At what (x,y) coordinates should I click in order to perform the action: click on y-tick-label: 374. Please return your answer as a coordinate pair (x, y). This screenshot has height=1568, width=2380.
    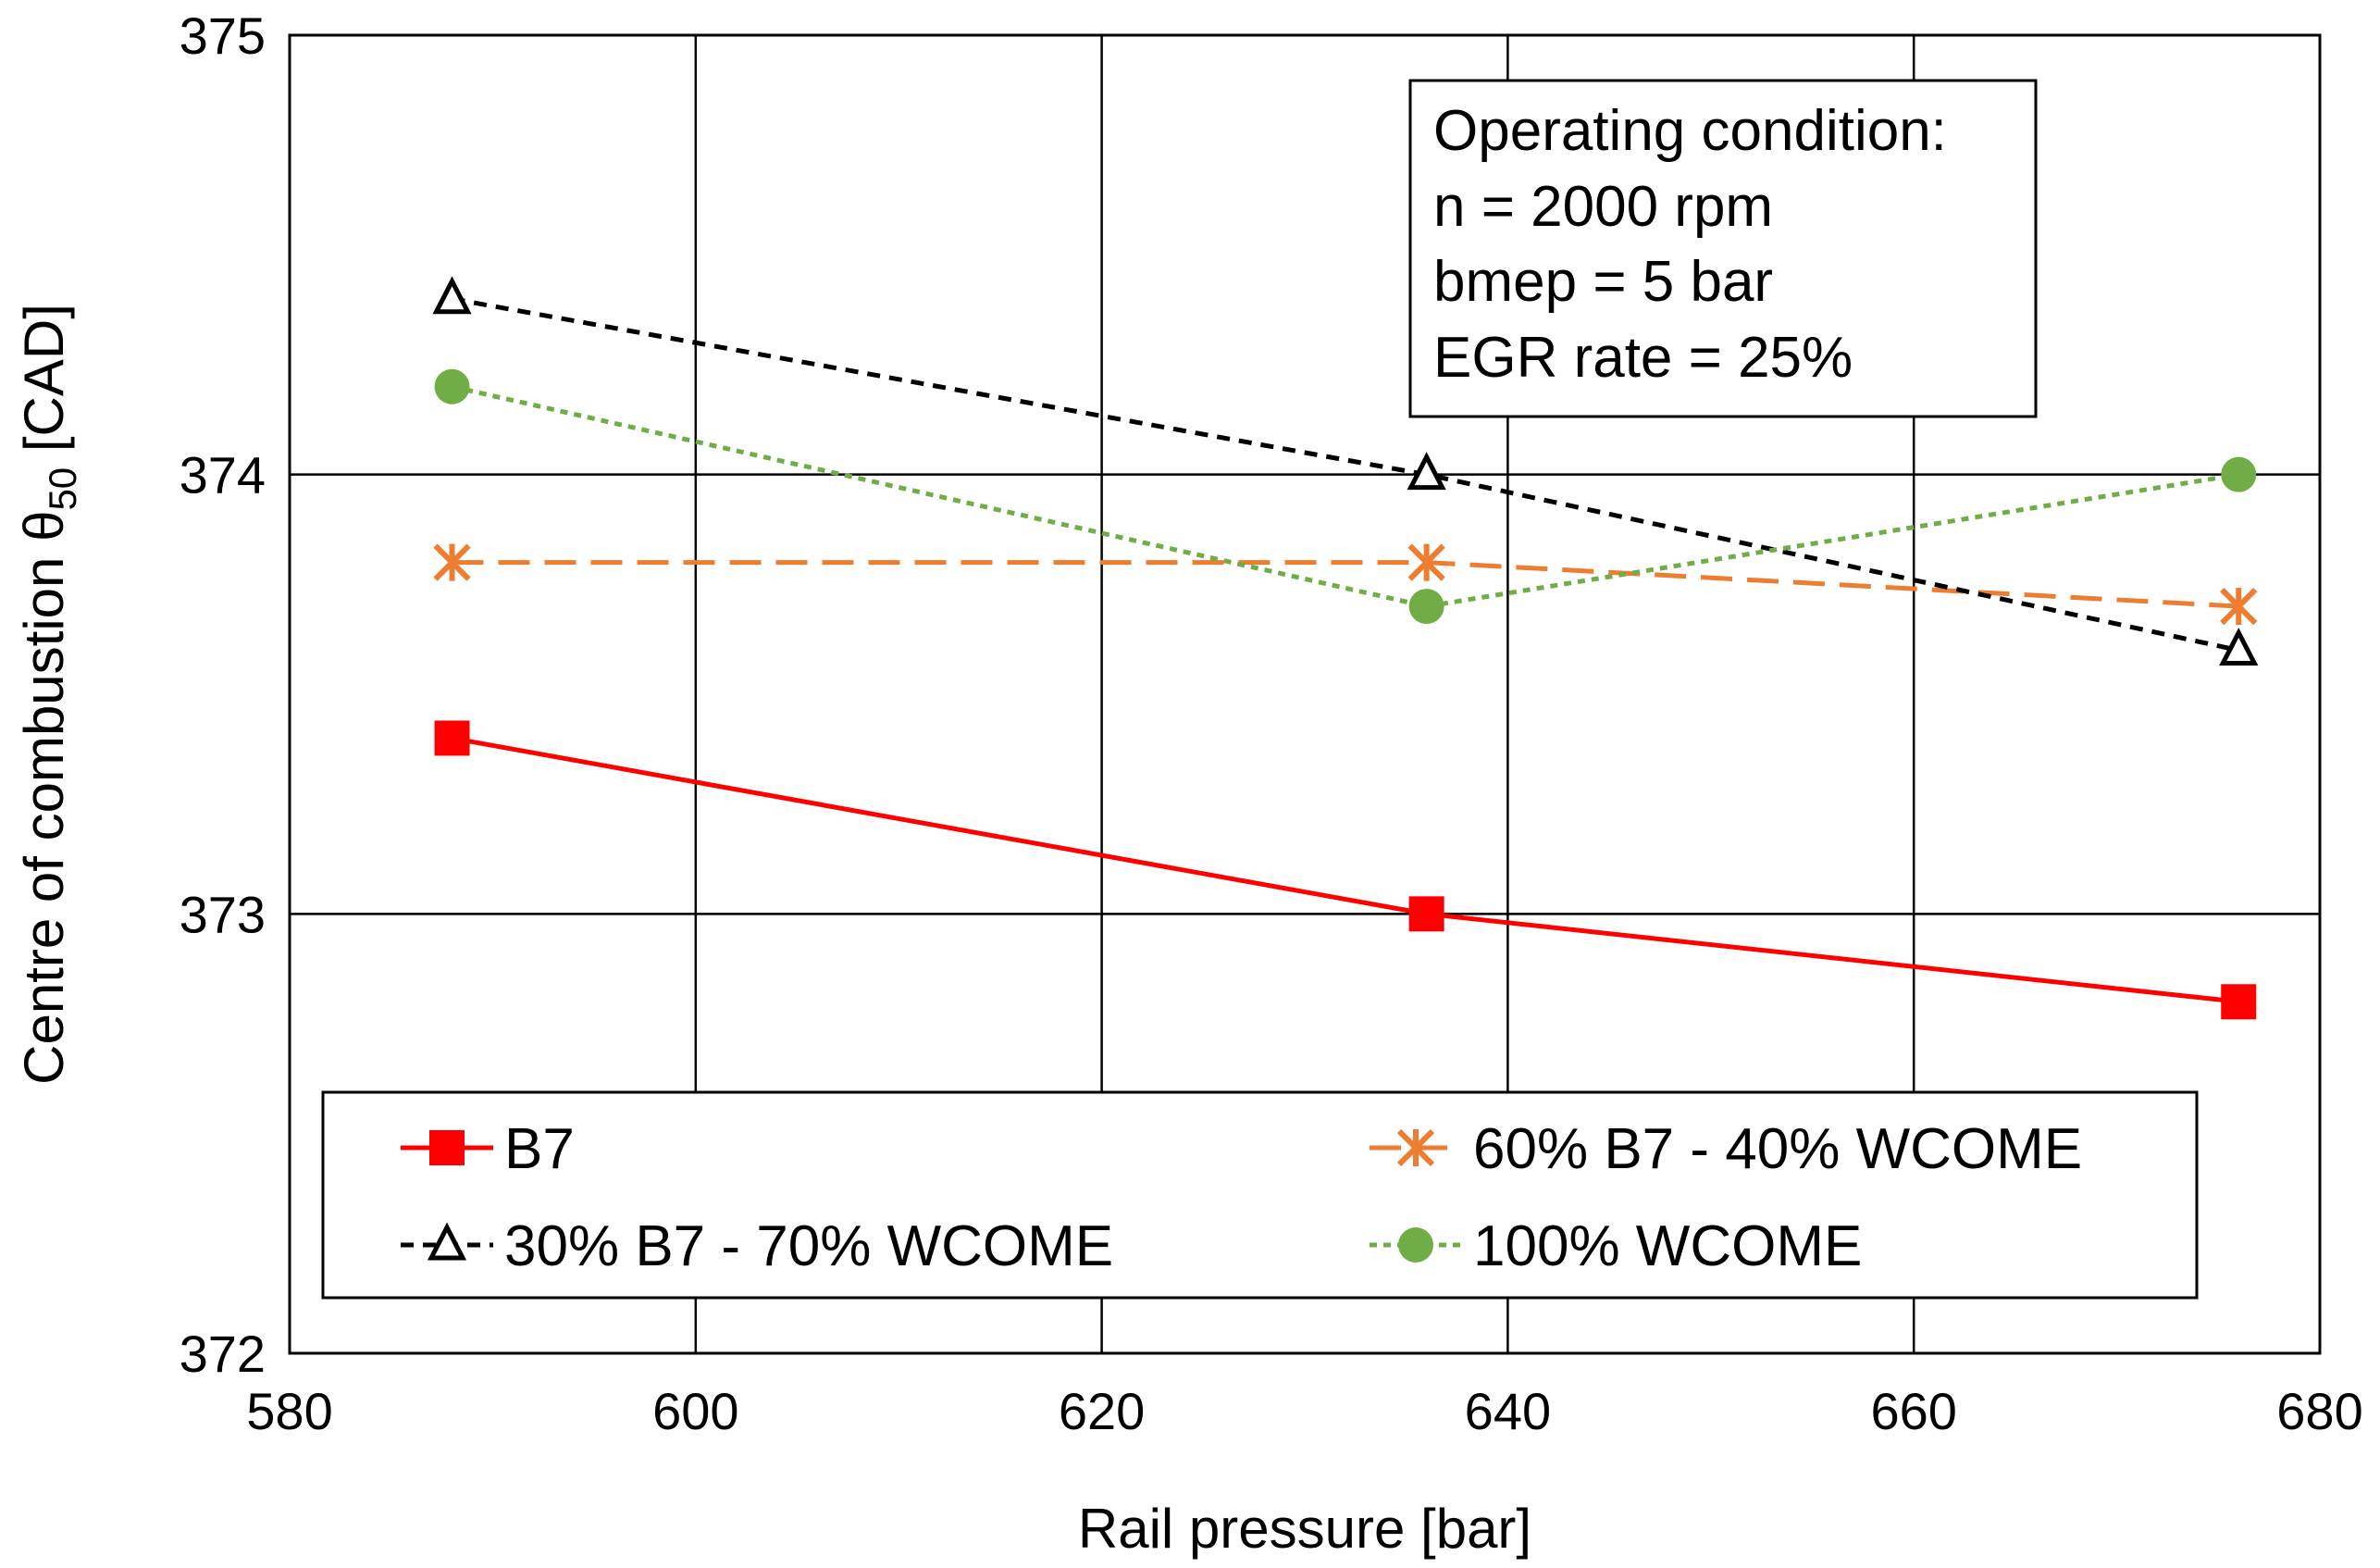
    Looking at the image, I should click on (223, 475).